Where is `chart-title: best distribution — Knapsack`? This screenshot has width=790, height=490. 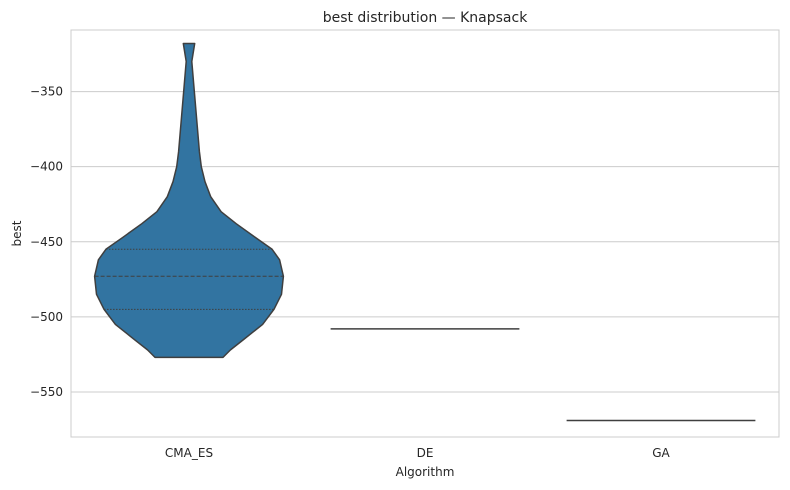 chart-title: best distribution — Knapsack is located at coordinates (426, 18).